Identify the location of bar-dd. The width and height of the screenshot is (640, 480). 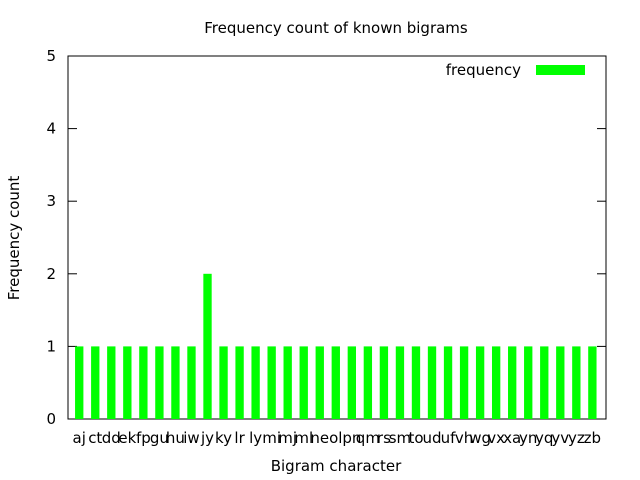
(111, 382).